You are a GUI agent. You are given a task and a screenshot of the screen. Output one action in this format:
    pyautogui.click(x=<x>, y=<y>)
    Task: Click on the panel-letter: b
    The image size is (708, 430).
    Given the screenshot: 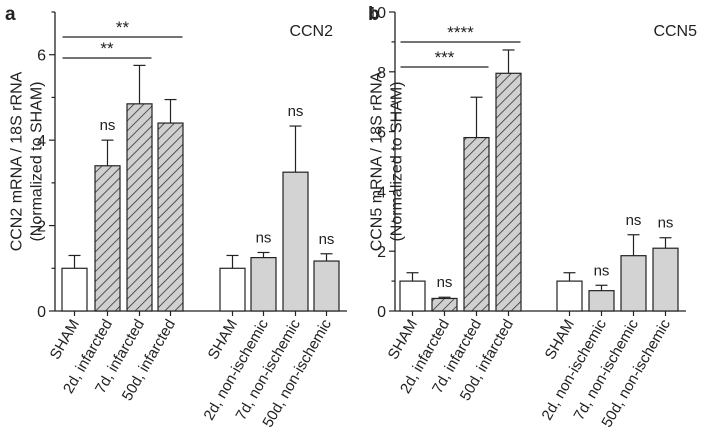 What is the action you would take?
    pyautogui.click(x=374, y=14)
    